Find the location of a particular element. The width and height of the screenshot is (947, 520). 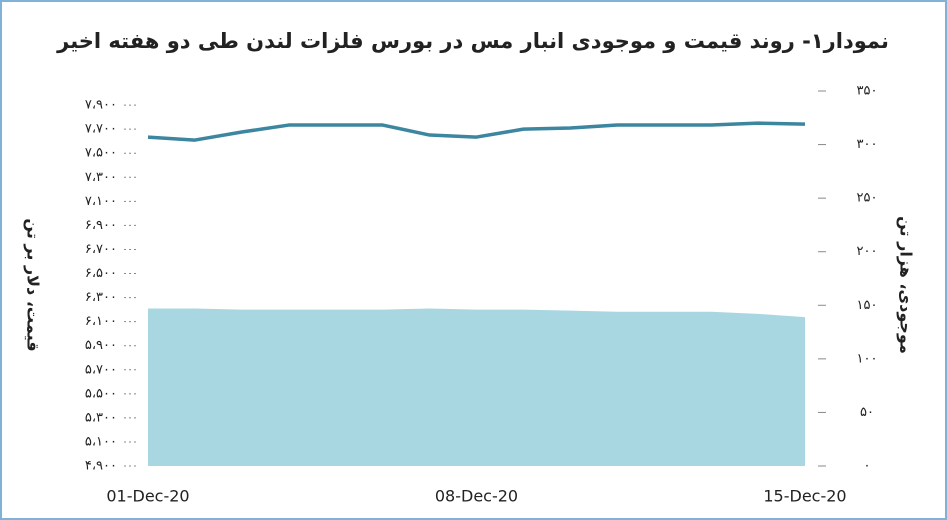

y-tick-label: ۷،۳۰۰ is located at coordinates (101, 177).